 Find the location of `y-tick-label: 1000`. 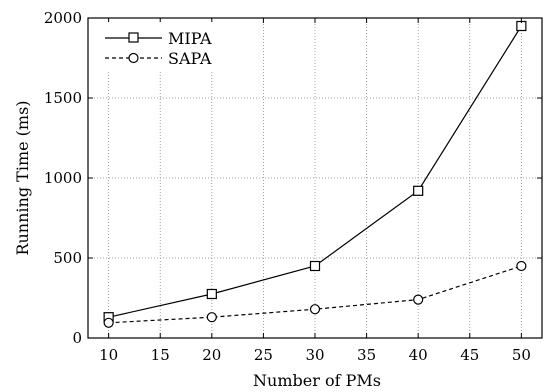

y-tick-label: 1000 is located at coordinates (63, 178).